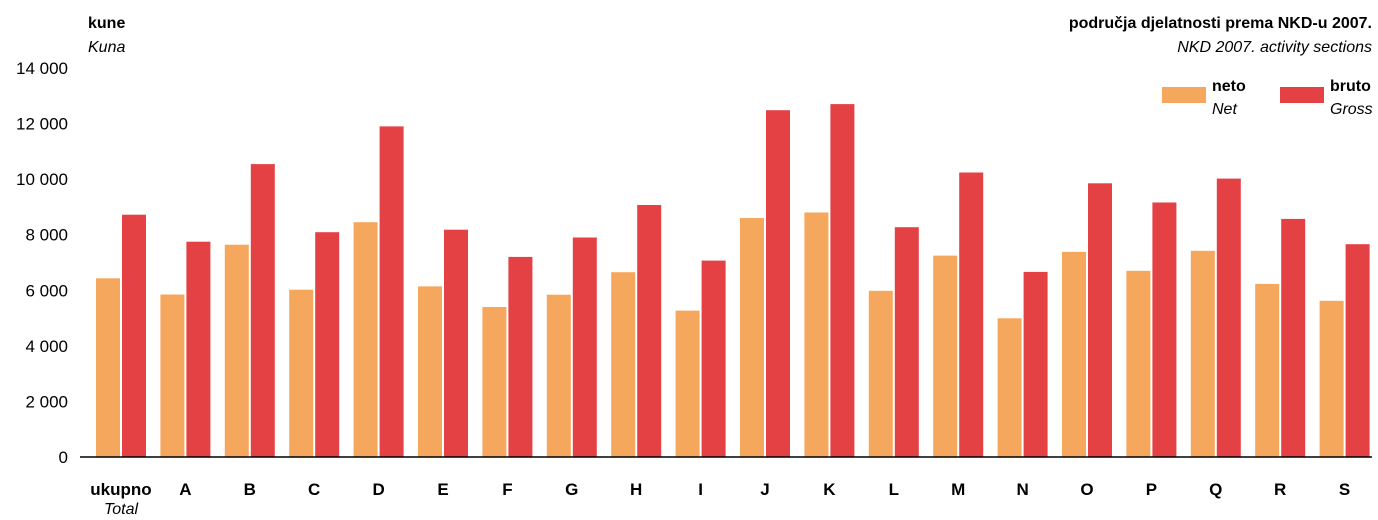 Image resolution: width=1378 pixels, height=520 pixels. I want to click on x-tick-label-r: R, so click(1280, 489).